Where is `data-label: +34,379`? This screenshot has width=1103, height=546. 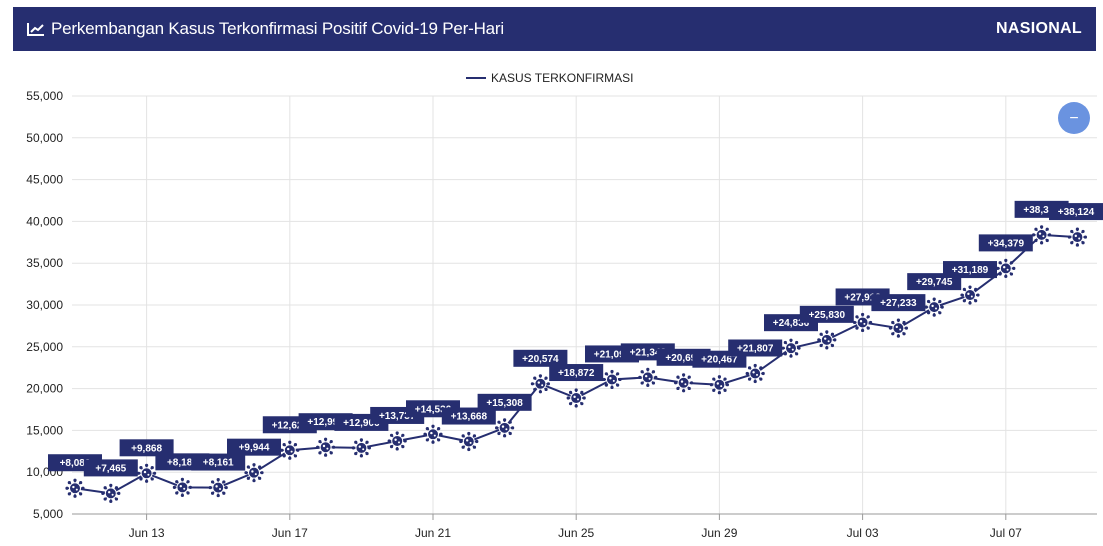
data-label: +34,379 is located at coordinates (1005, 243).